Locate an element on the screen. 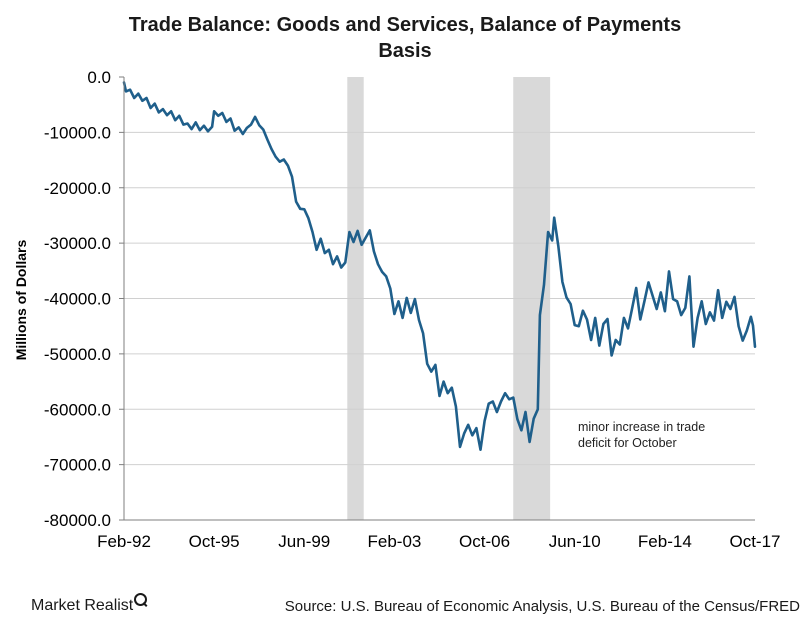 The width and height of the screenshot is (808, 625). y-tick-label: -10000.0 is located at coordinates (77, 132).